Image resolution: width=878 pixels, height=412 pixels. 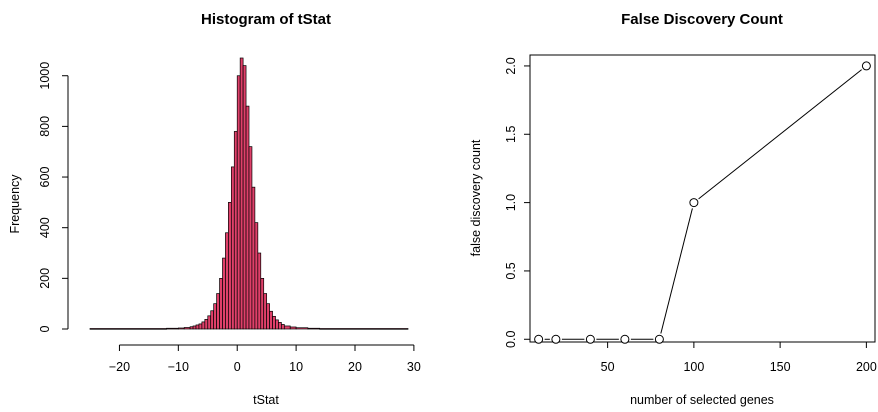 I want to click on false-discovery-x-tick-label: 200, so click(x=866, y=367).